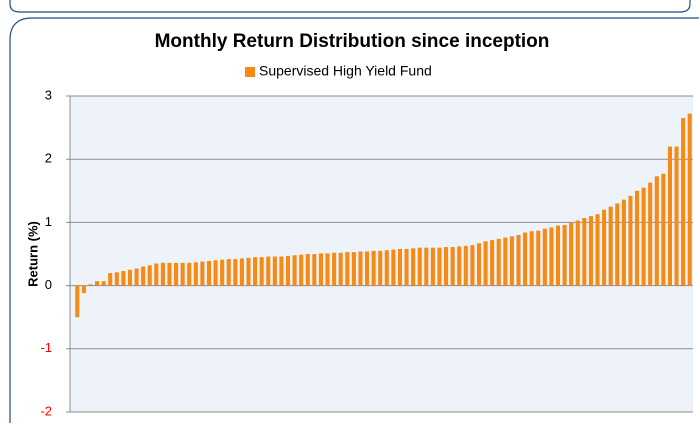  I want to click on y-tick-label: 2, so click(48, 158).